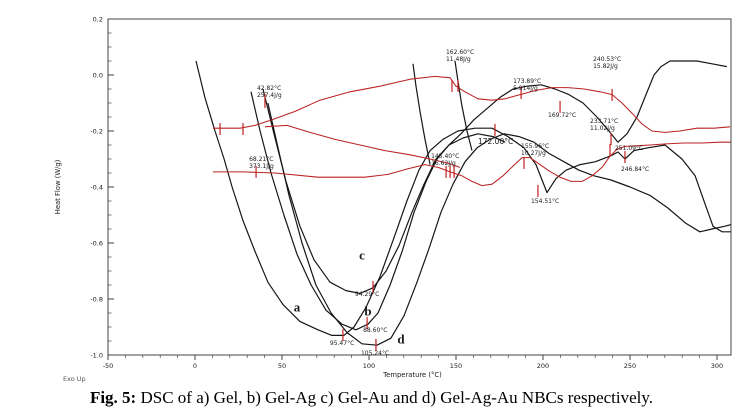 The height and width of the screenshot is (416, 743). Describe the element at coordinates (375, 325) in the screenshot. I see `annotation-88.60: 88.60°C` at that location.